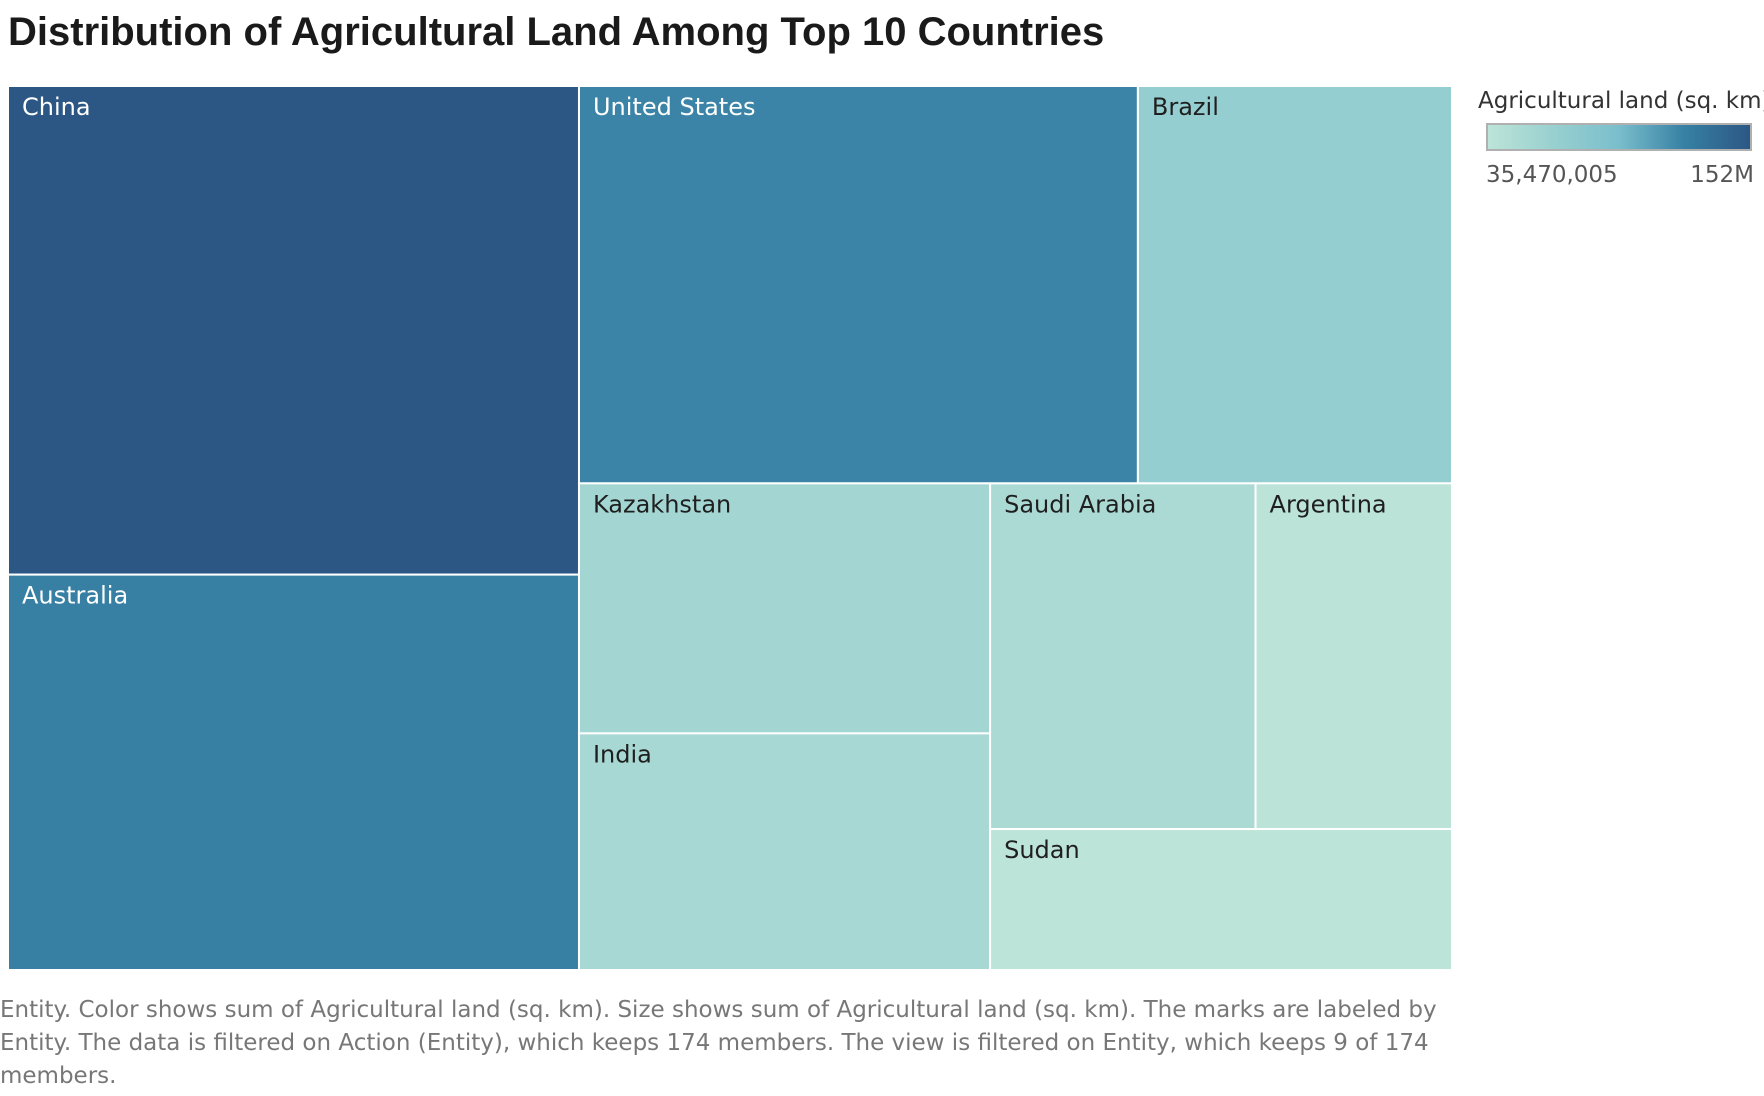 The height and width of the screenshot is (1096, 1764). Describe the element at coordinates (858, 285) in the screenshot. I see `treemap-cell-united-states` at that location.